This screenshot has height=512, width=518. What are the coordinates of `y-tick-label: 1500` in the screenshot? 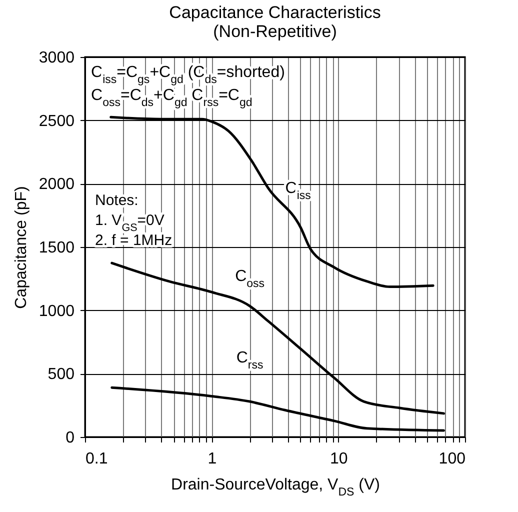 It's located at (56, 248).